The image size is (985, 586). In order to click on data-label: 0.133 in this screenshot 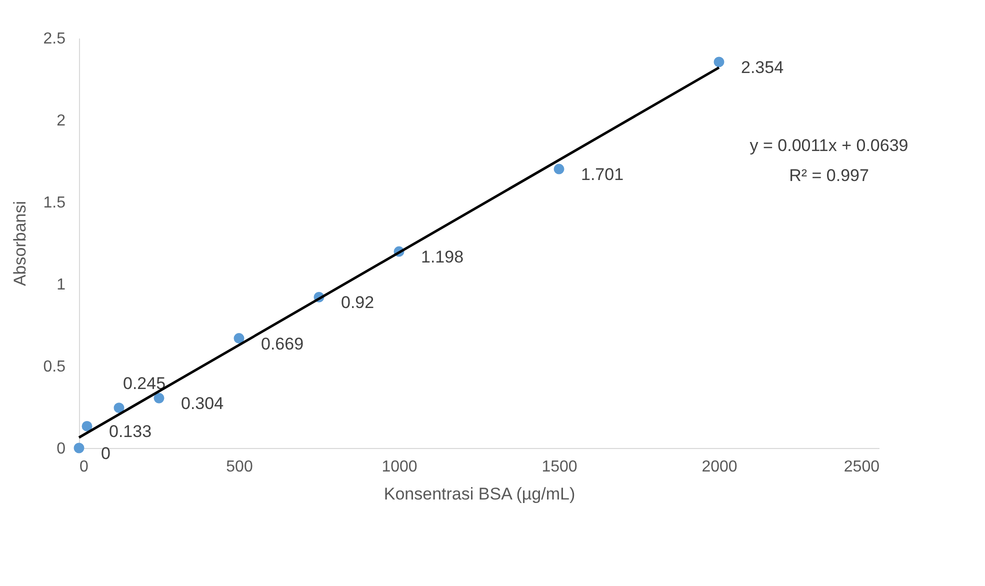, I will do `click(130, 432)`.